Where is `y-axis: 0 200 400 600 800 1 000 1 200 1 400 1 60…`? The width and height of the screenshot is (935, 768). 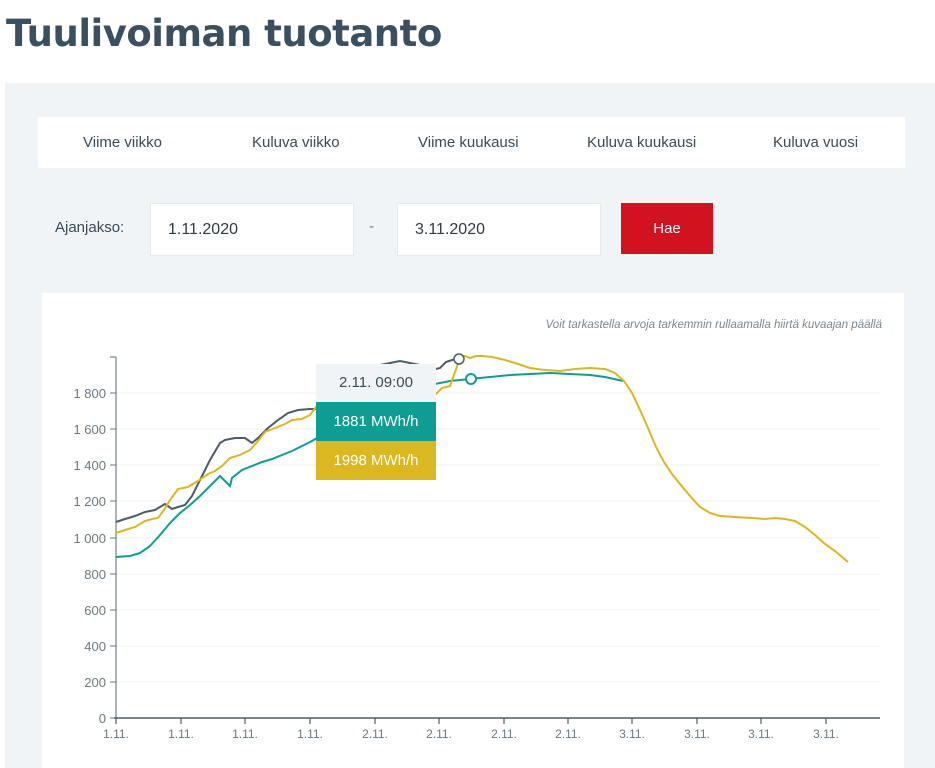 y-axis: 0 200 400 600 800 1 000 1 200 1 400 1 60… is located at coordinates (95, 541).